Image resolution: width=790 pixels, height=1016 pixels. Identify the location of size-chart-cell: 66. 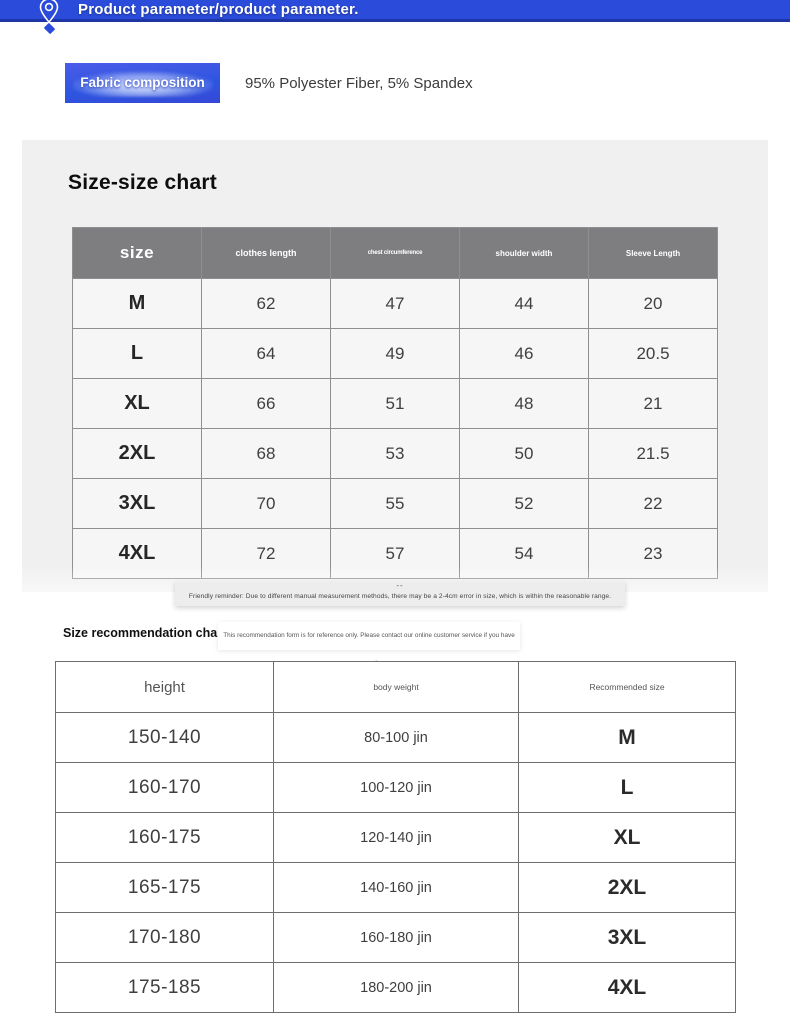
(266, 403).